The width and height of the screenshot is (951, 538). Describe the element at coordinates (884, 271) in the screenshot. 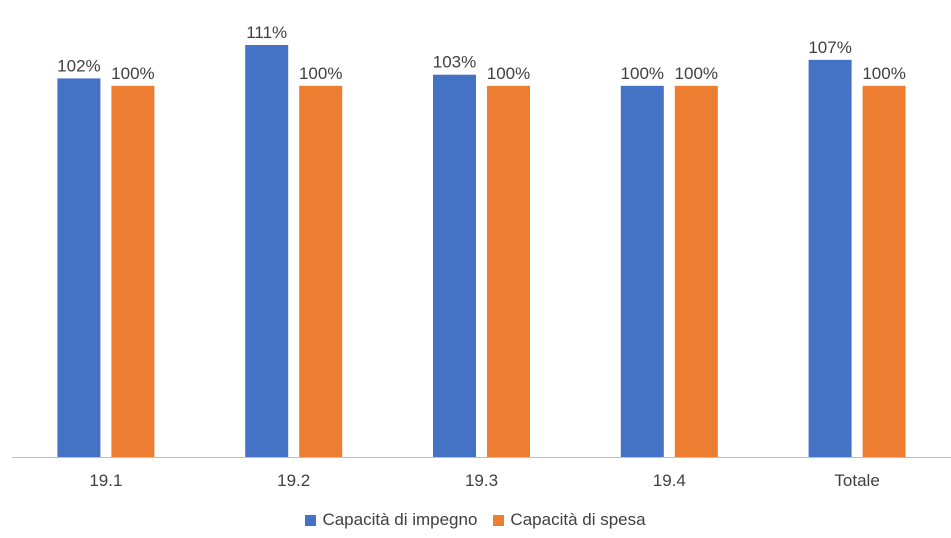

I see `bar-series-2-totale` at that location.